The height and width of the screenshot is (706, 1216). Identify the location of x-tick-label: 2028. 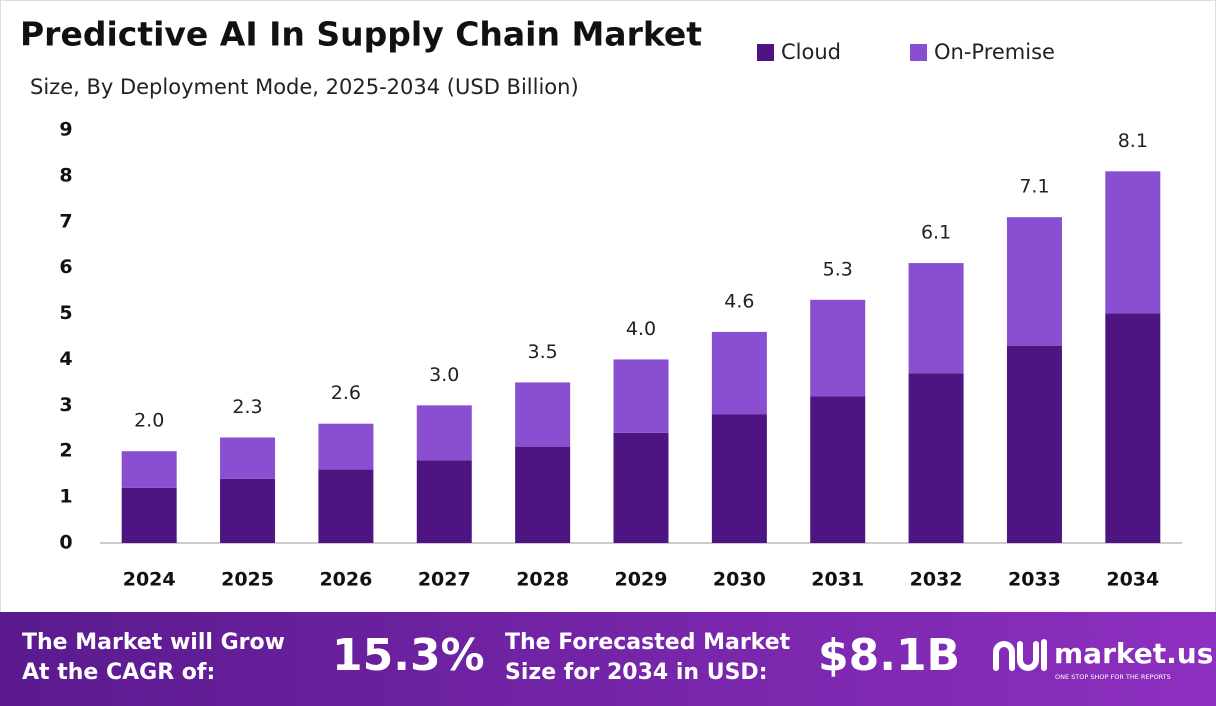
(542, 580).